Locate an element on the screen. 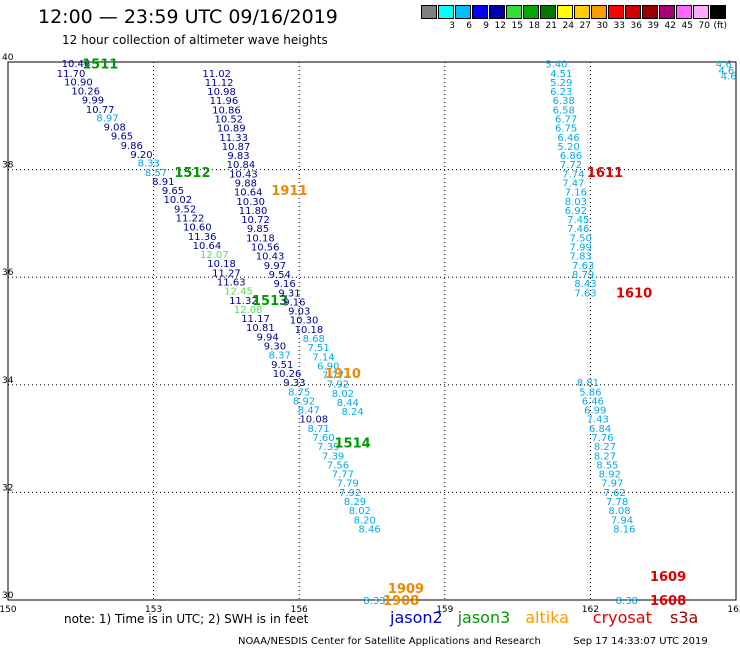 This screenshot has width=740, height=650. color-tick-label: 18 is located at coordinates (534, 26).